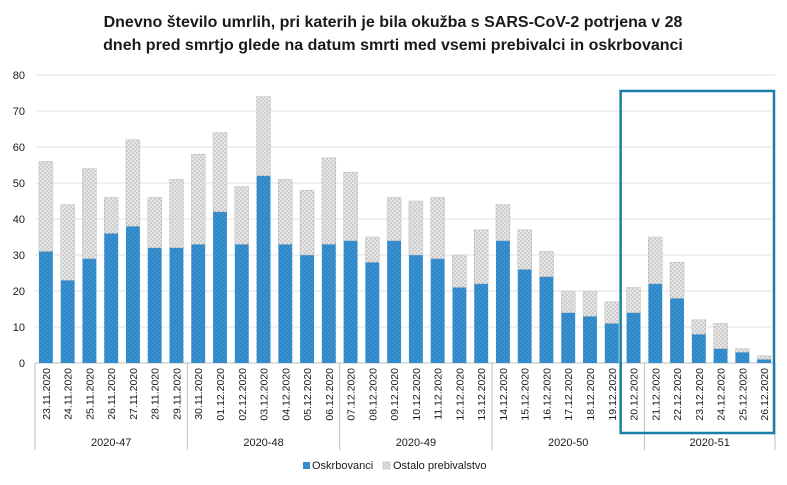 The image size is (787, 485). Describe the element at coordinates (306, 465) in the screenshot. I see `legend-swatch-oskrbovanci` at that location.